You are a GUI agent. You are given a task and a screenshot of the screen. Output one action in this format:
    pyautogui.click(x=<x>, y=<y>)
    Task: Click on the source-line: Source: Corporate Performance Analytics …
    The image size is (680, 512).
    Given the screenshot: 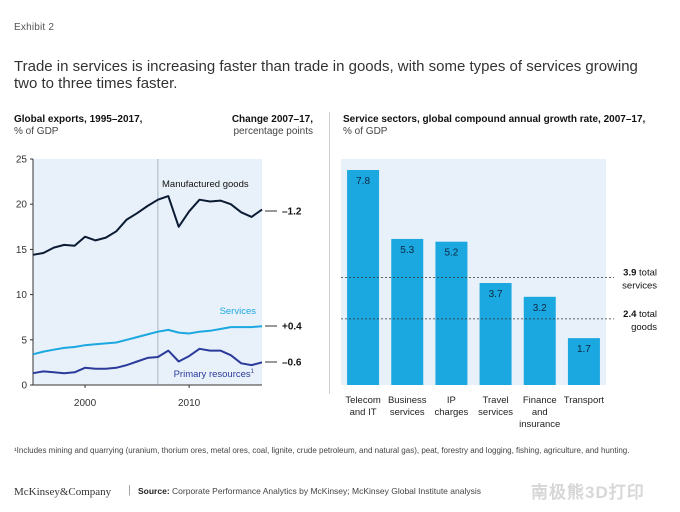 What is the action you would take?
    pyautogui.click(x=309, y=491)
    